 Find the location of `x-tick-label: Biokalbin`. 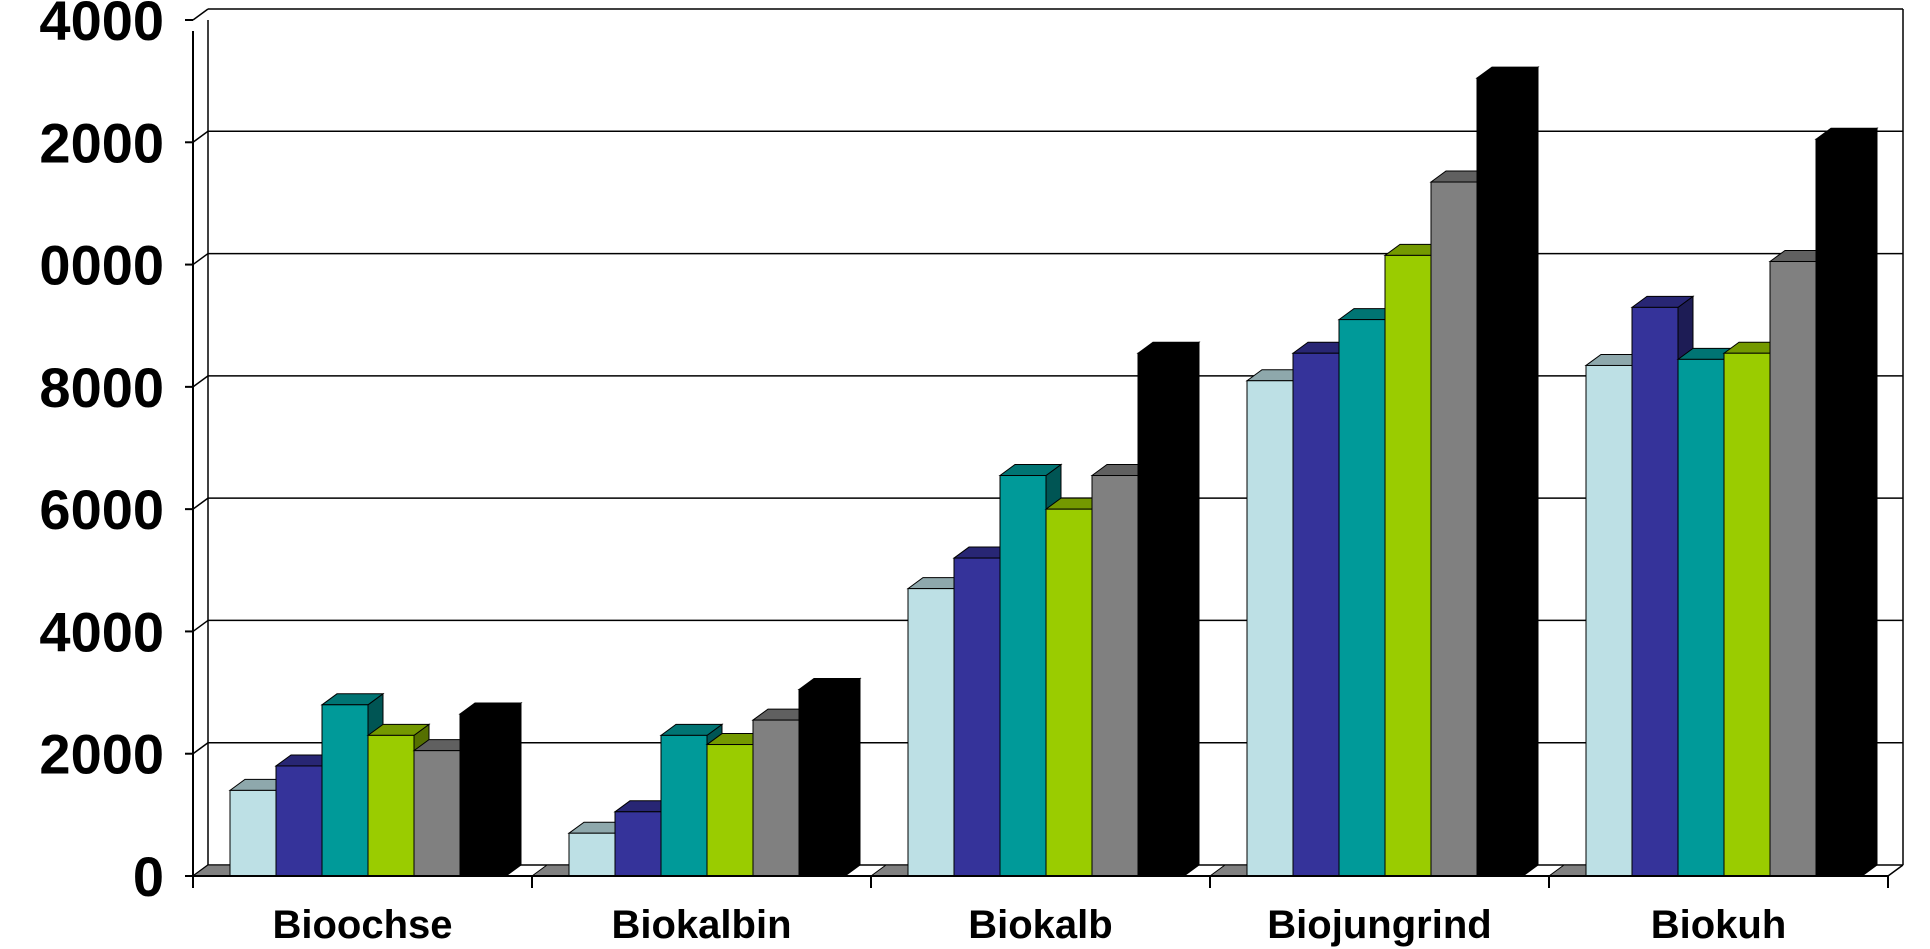

x-tick-label: Biokalbin is located at coordinates (701, 925).